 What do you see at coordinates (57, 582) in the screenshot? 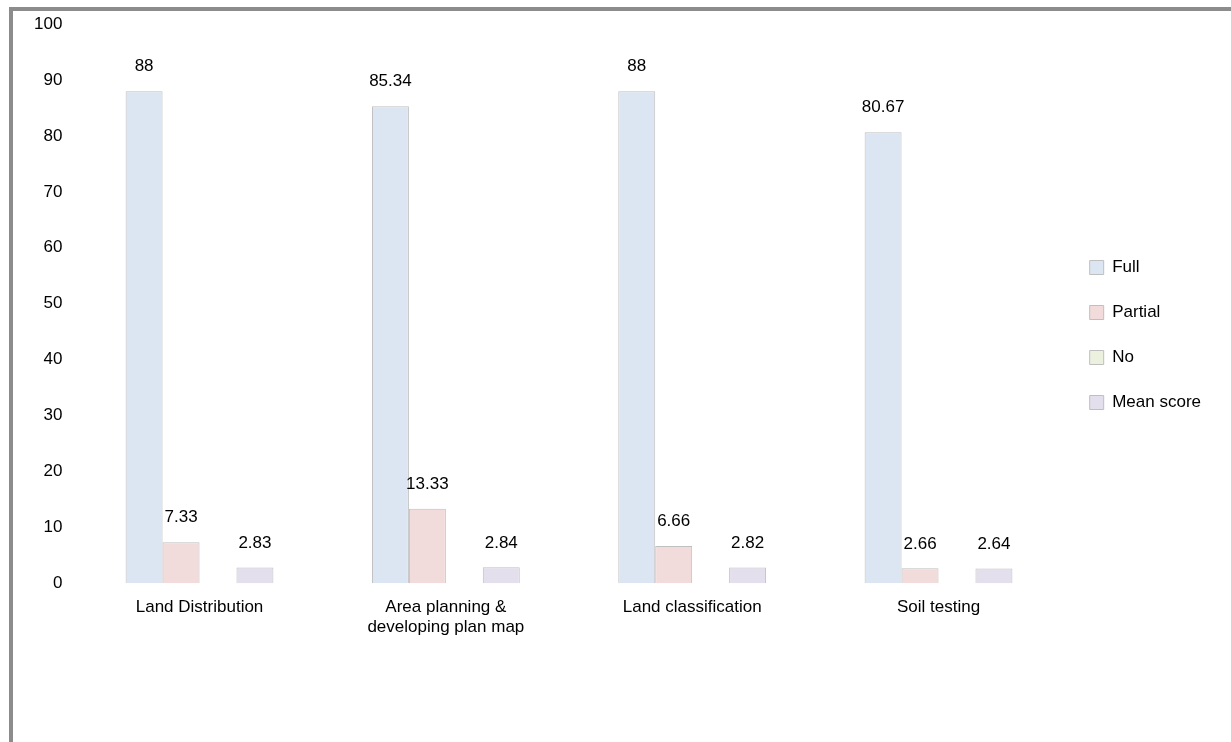
I see `y-tick-label: 0` at bounding box center [57, 582].